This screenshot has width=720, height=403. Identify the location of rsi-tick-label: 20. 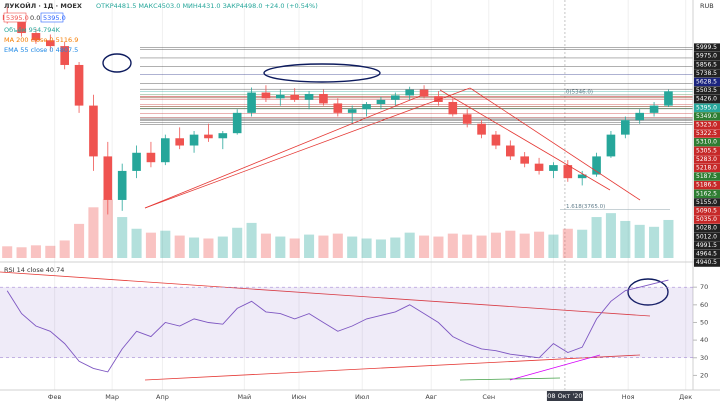
(704, 375).